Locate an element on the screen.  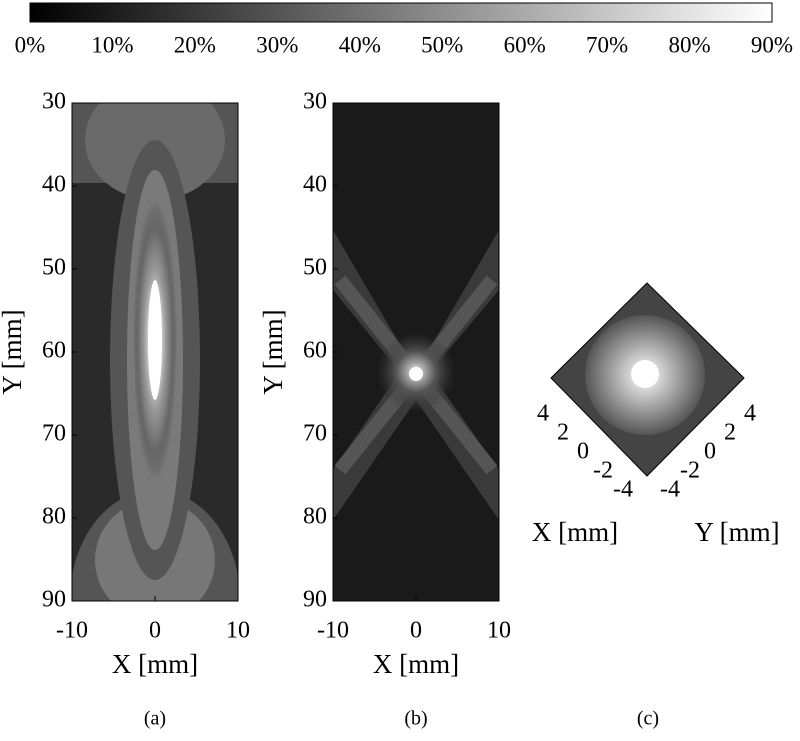
y-tick-label: 2 is located at coordinates (730, 433).